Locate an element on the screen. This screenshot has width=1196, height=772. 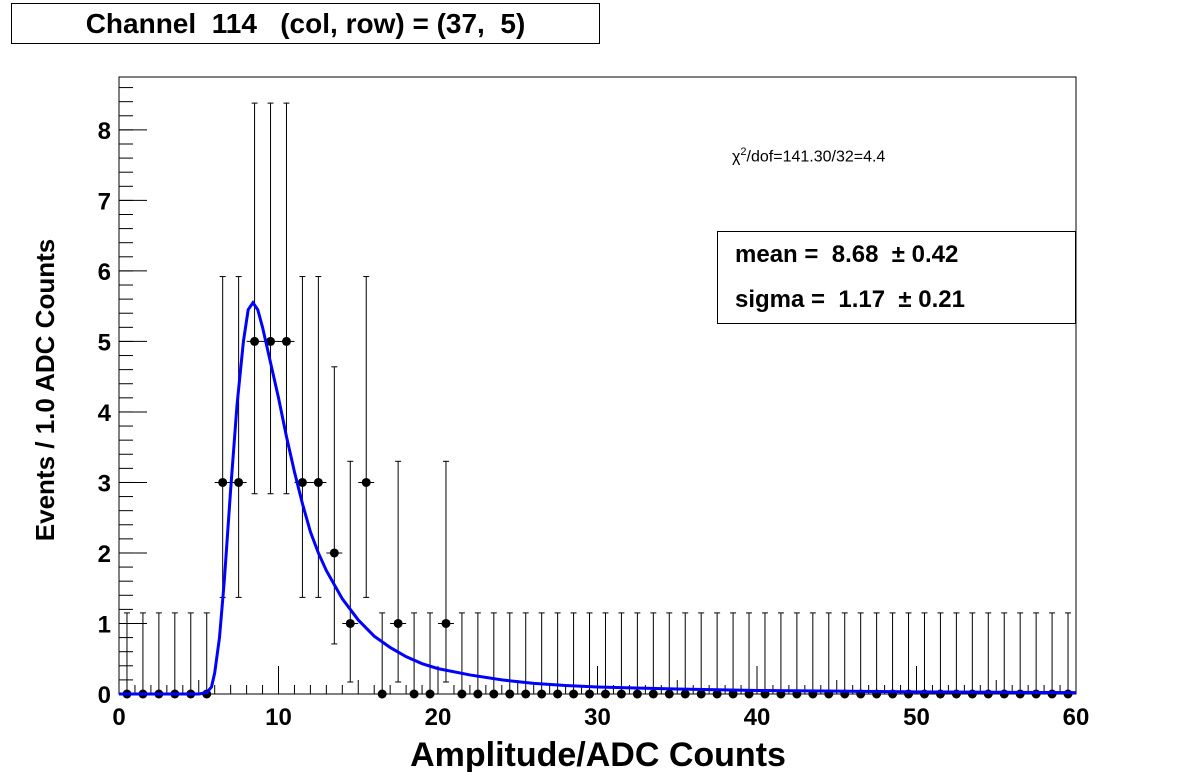
y-tick-label: 0 is located at coordinates (104, 695).